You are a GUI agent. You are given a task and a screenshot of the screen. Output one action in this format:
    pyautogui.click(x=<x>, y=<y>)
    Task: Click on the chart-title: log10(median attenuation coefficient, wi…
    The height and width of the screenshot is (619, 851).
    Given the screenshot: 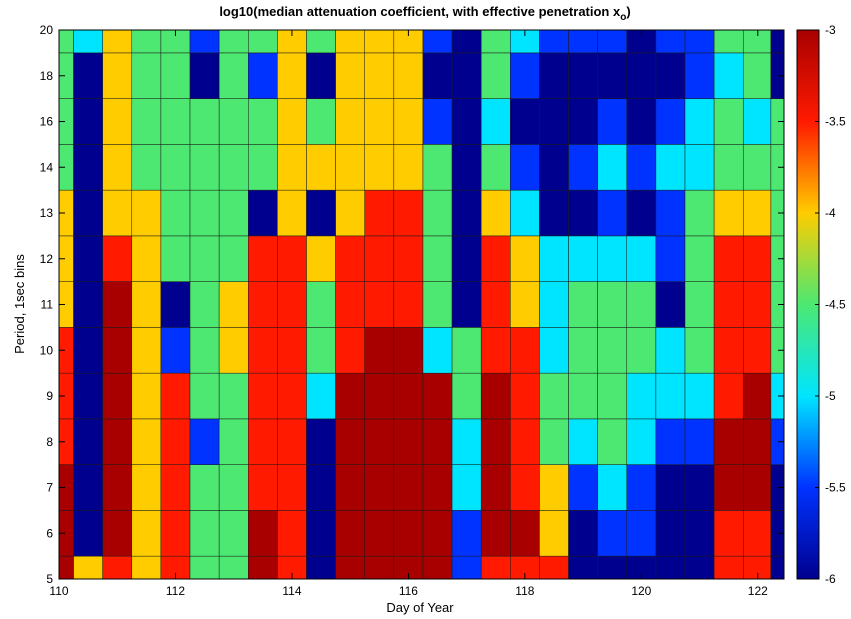 What is the action you would take?
    pyautogui.click(x=424, y=13)
    